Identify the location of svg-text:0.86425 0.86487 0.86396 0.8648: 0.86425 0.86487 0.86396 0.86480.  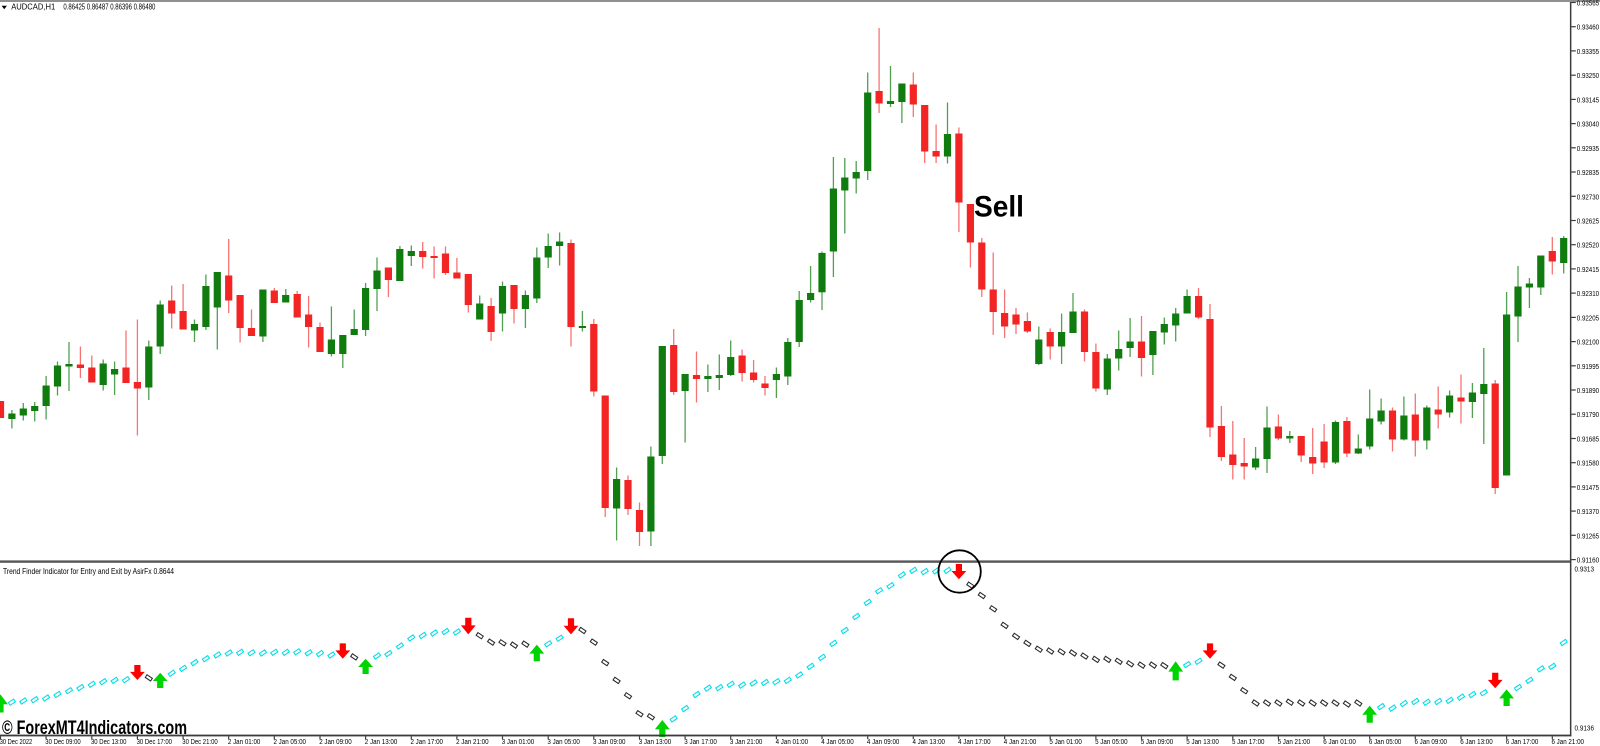
(109, 7).